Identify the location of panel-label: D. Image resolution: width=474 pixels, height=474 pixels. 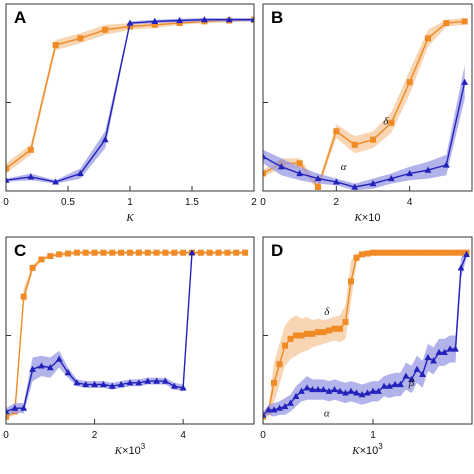
(277, 250).